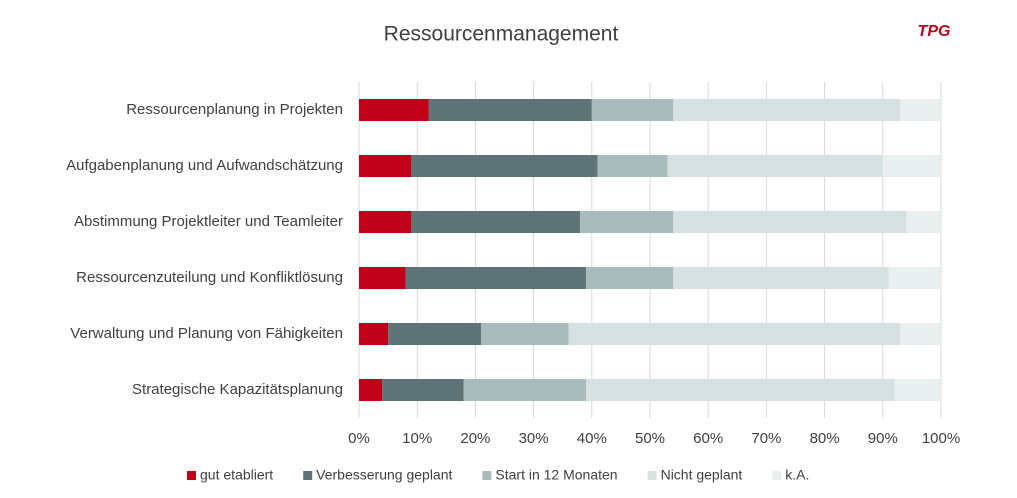 The height and width of the screenshot is (498, 1017). Describe the element at coordinates (702, 475) in the screenshot. I see `legend-label: Nicht geplant` at that location.